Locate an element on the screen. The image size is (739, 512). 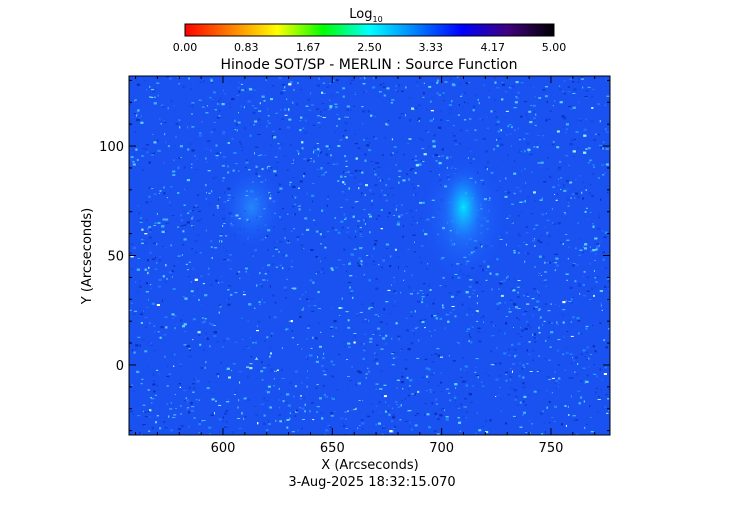
chart-title: Hinode SOT/SP - MERLIN : Source Function is located at coordinates (368, 65).